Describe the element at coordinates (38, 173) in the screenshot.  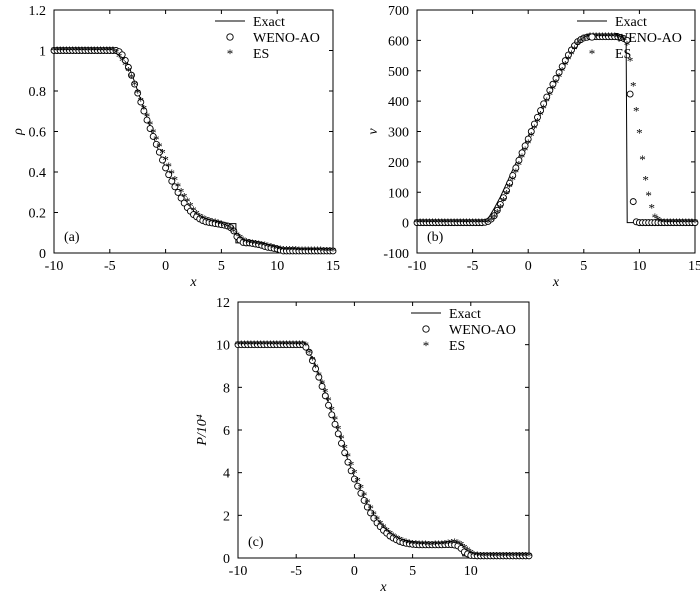
I see `y-tick-label: 0.4` at that location.